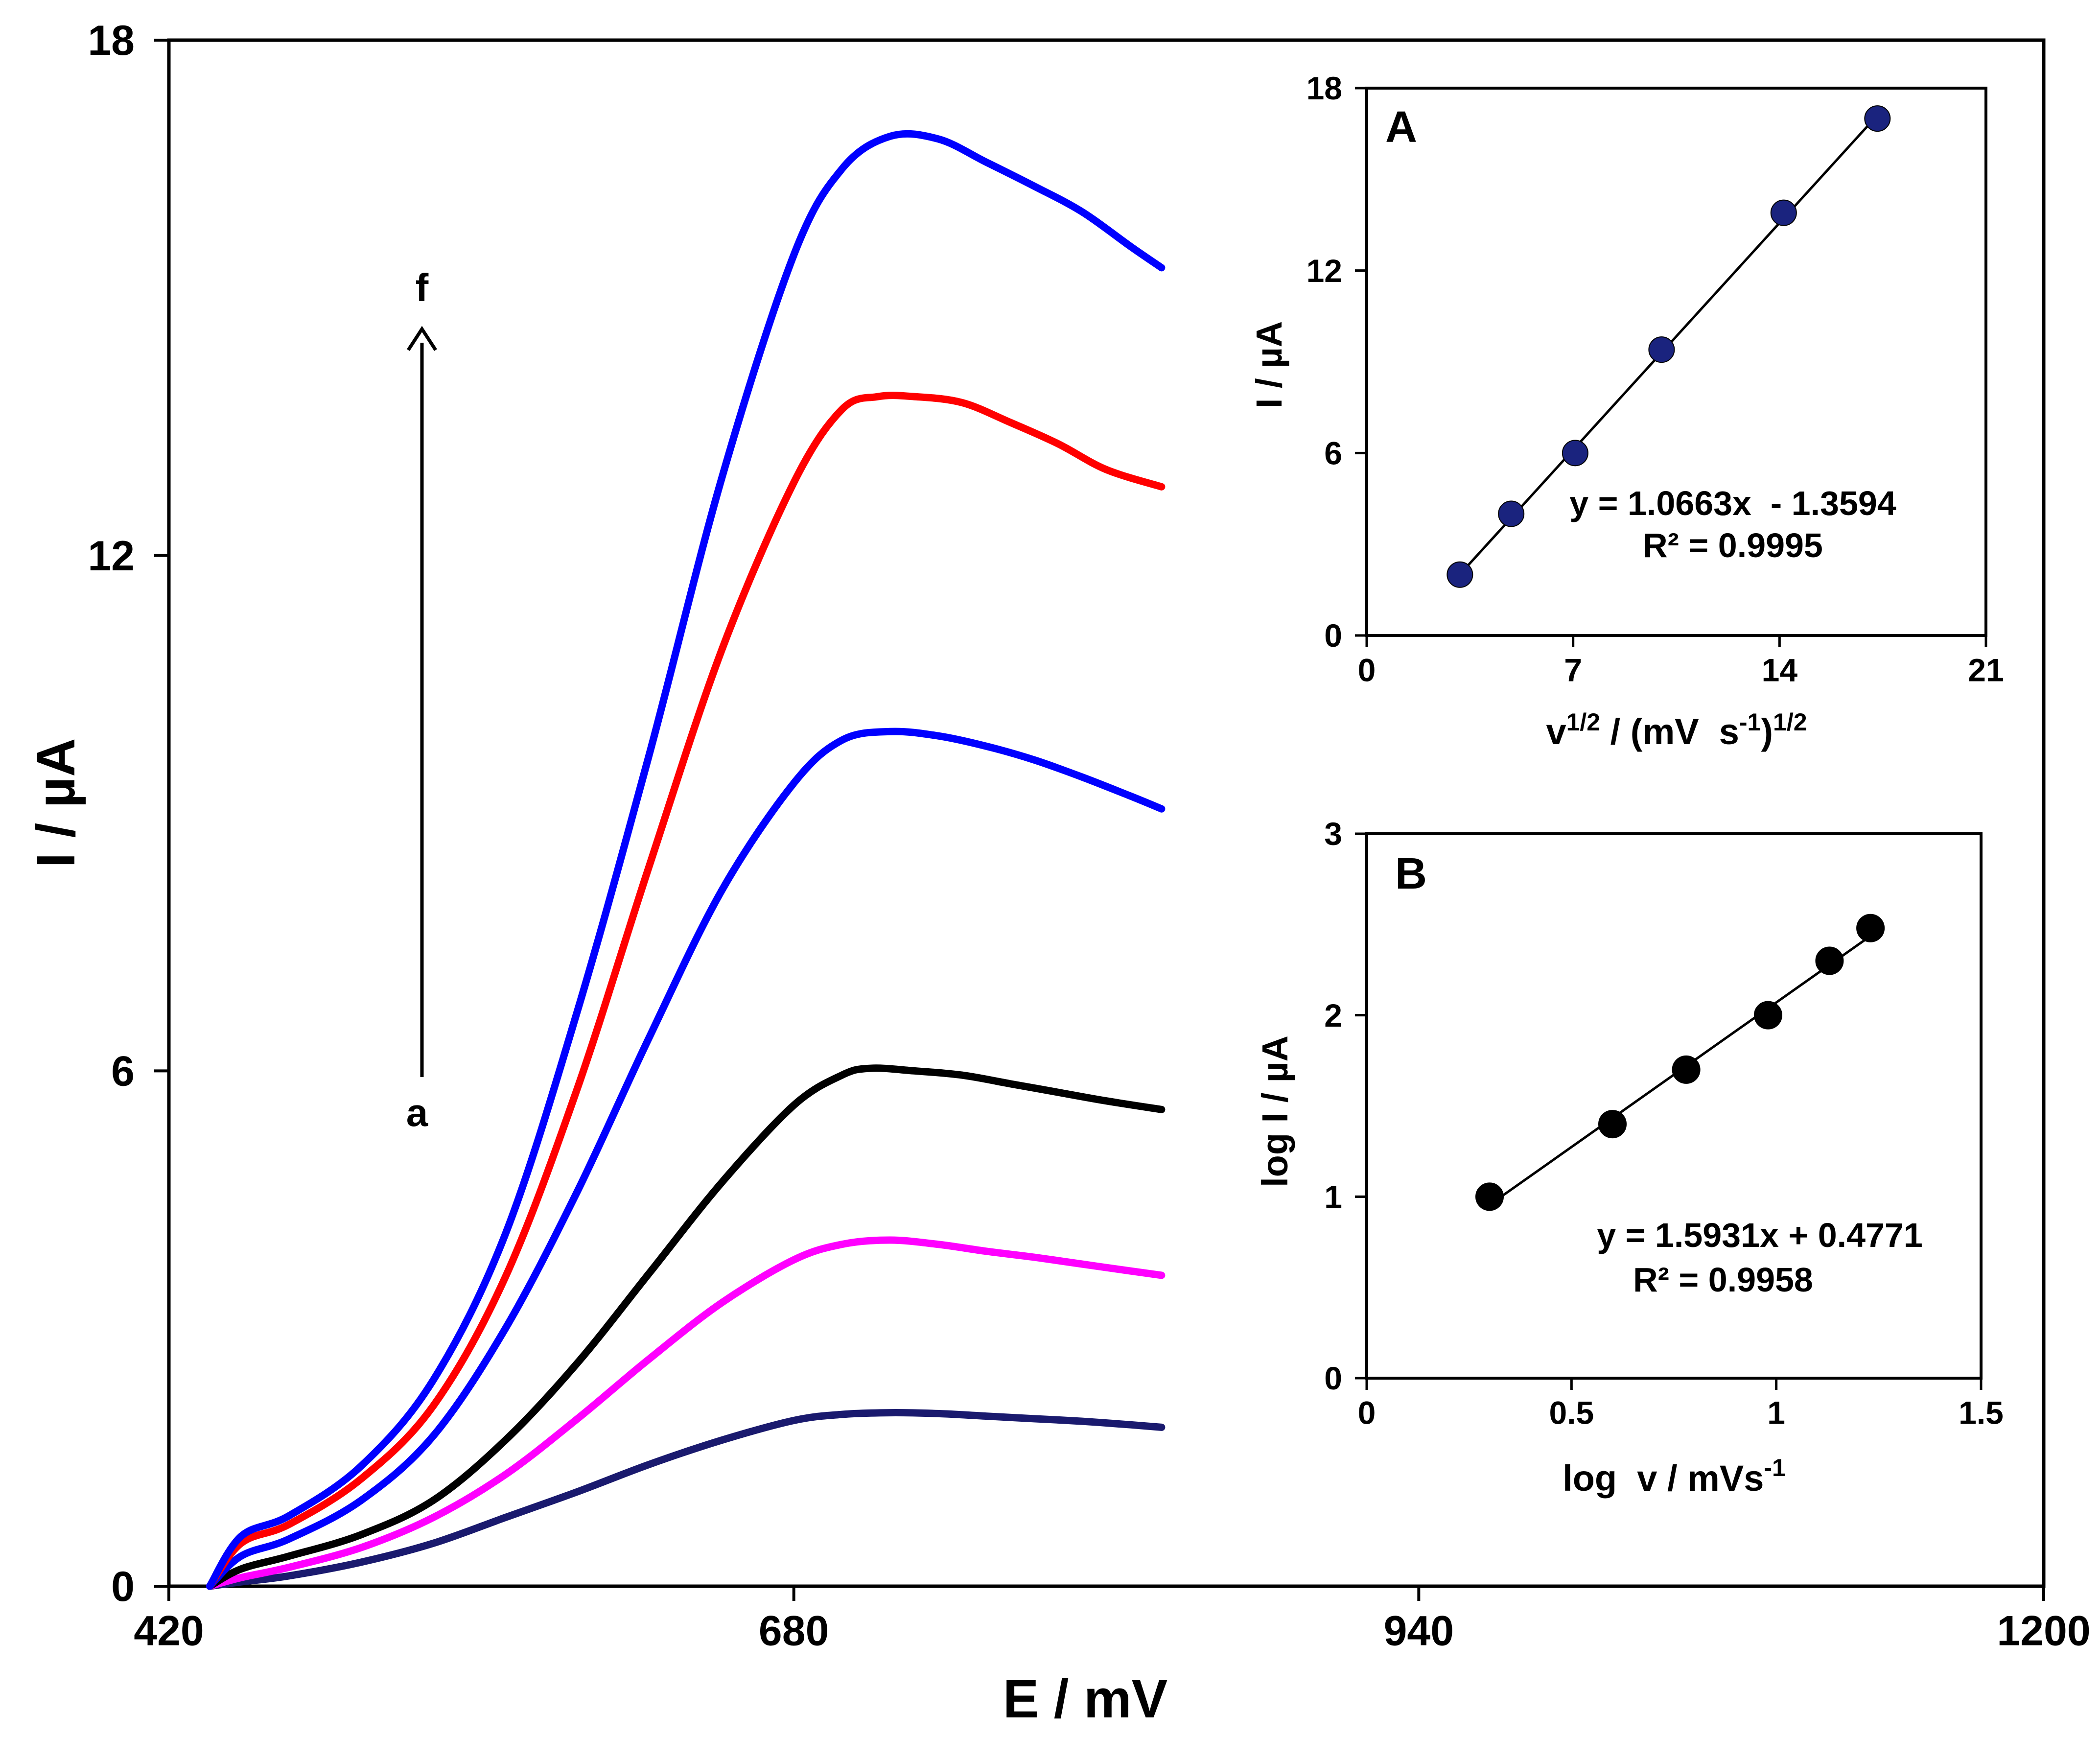  Describe the element at coordinates (1776, 1413) in the screenshot. I see `inset-b-x-tick-label: 1` at that location.